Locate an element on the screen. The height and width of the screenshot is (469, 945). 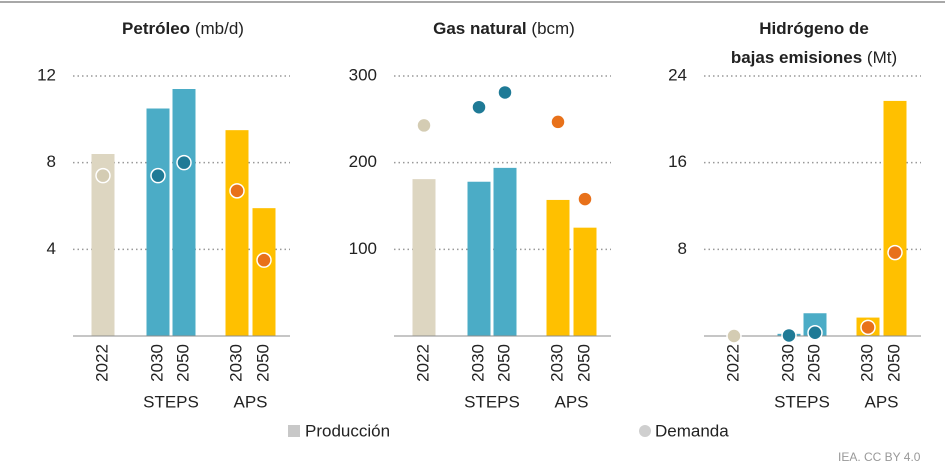
y-tick-label: 200 is located at coordinates (363, 161).